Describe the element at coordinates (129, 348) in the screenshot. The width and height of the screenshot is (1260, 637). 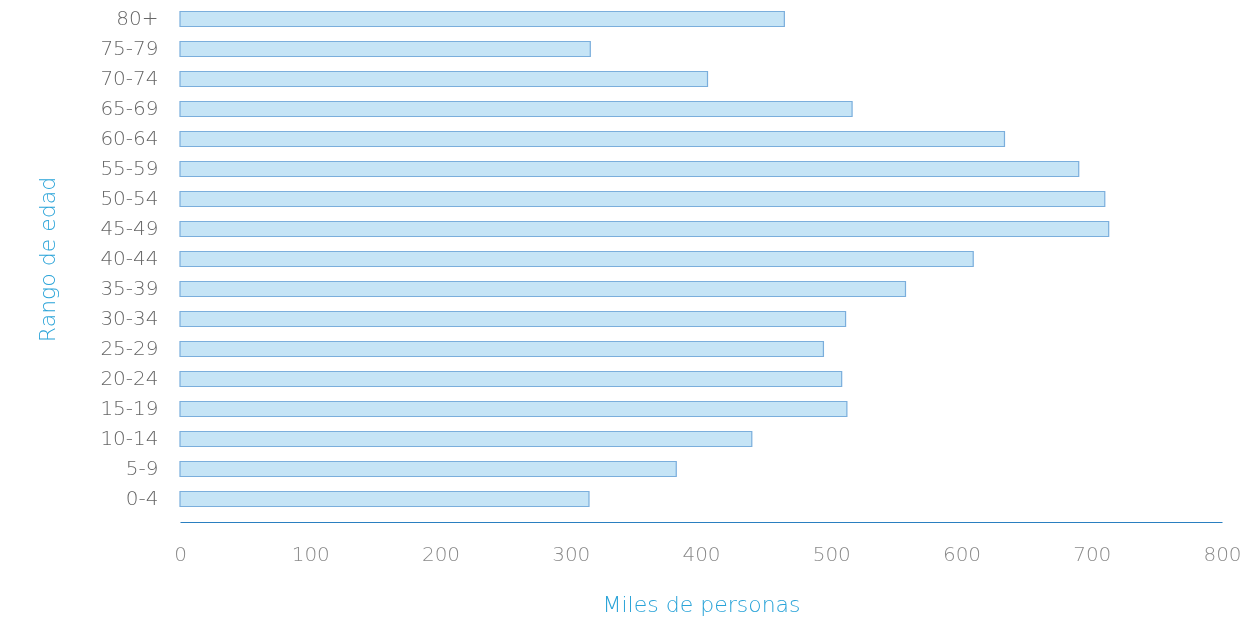
I see `y-tick-label: 25-29` at that location.